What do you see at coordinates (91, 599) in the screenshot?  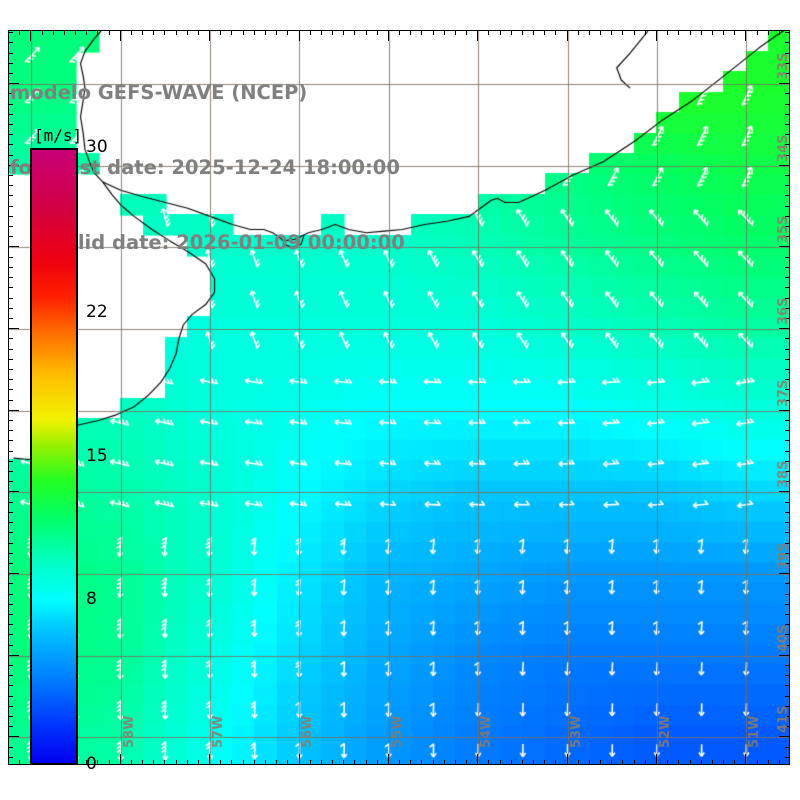 I see `colorbar-tick-8: 8` at bounding box center [91, 599].